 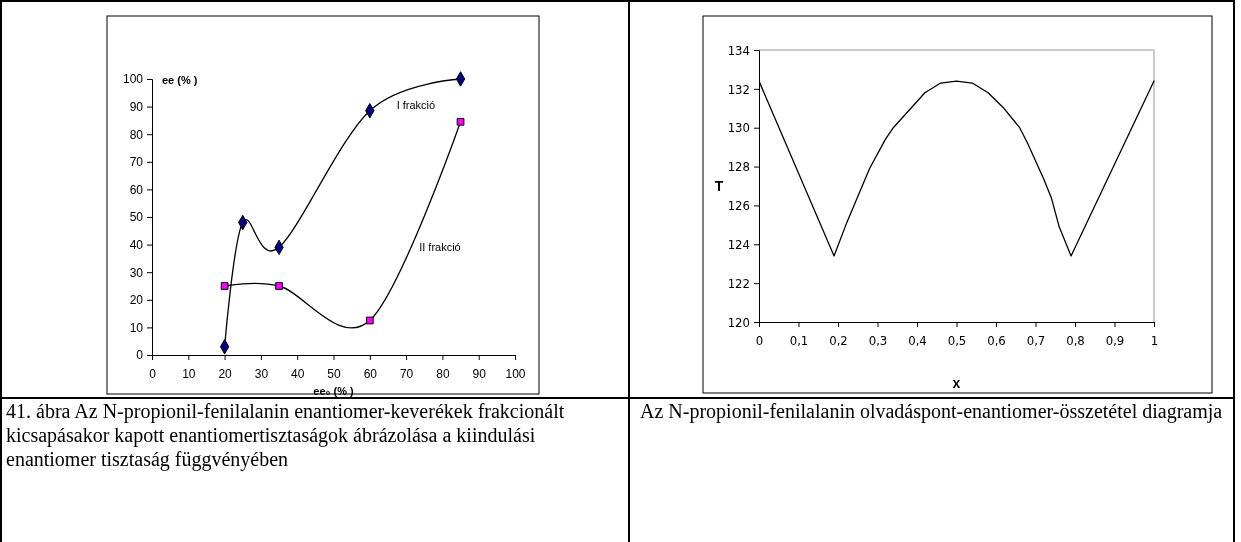 What do you see at coordinates (261, 373) in the screenshot?
I see `x-tick-label: 30` at bounding box center [261, 373].